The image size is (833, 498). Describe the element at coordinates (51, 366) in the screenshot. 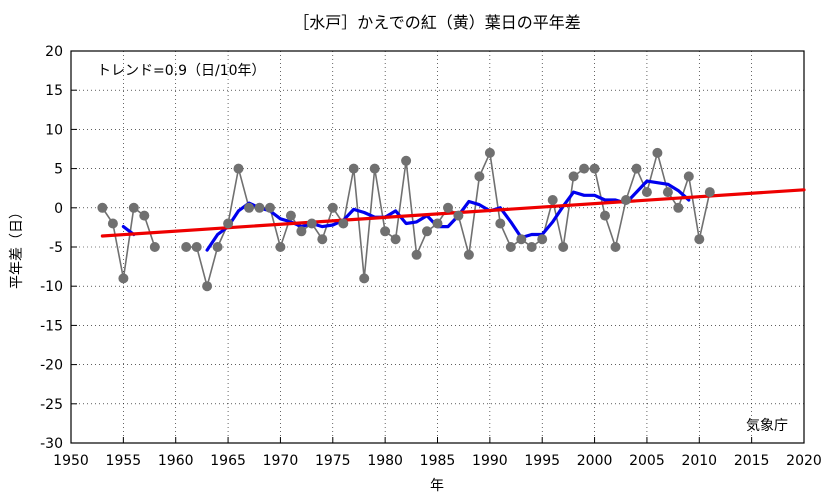

I see `y-tick-label: -20` at that location.